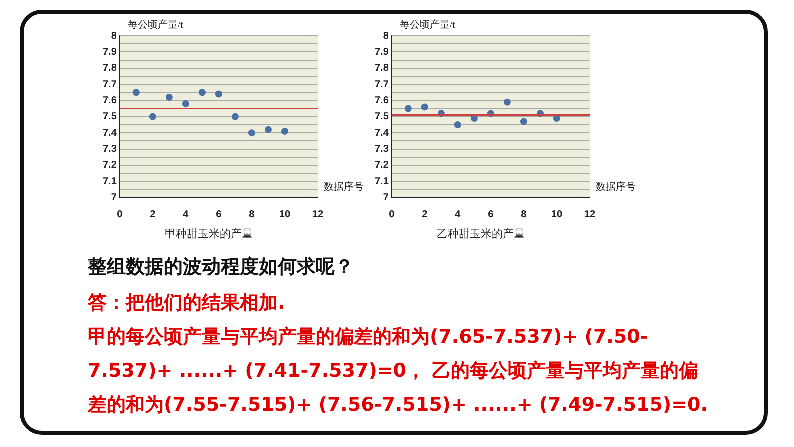 The height and width of the screenshot is (447, 794). I want to click on text: 甲种甜玉米的产量, so click(209, 233).